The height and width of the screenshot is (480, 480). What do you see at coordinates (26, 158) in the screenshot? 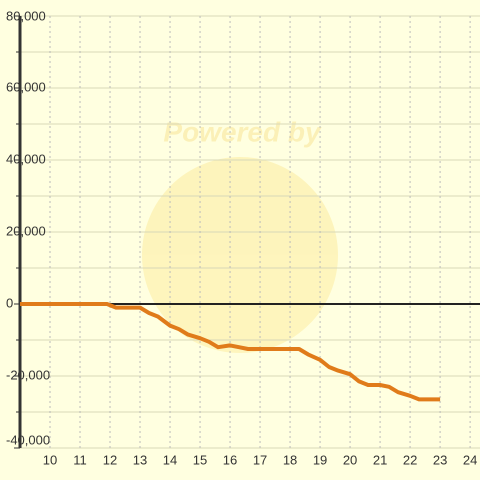
I see `y-tick-label: 40,000` at bounding box center [26, 158].